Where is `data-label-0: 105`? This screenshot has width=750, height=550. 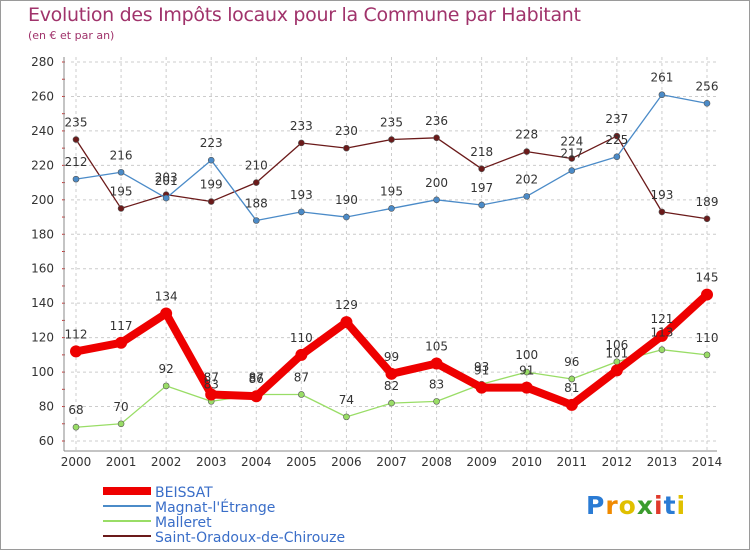
data-label-0: 105 is located at coordinates (436, 346).